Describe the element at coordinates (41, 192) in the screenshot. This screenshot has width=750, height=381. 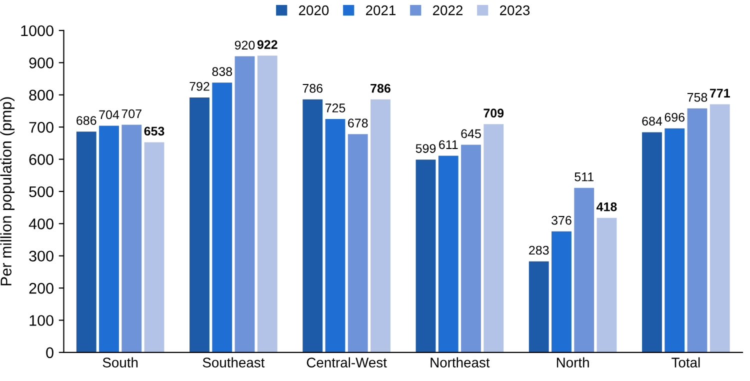
I see `y-tick-label: 500` at that location.